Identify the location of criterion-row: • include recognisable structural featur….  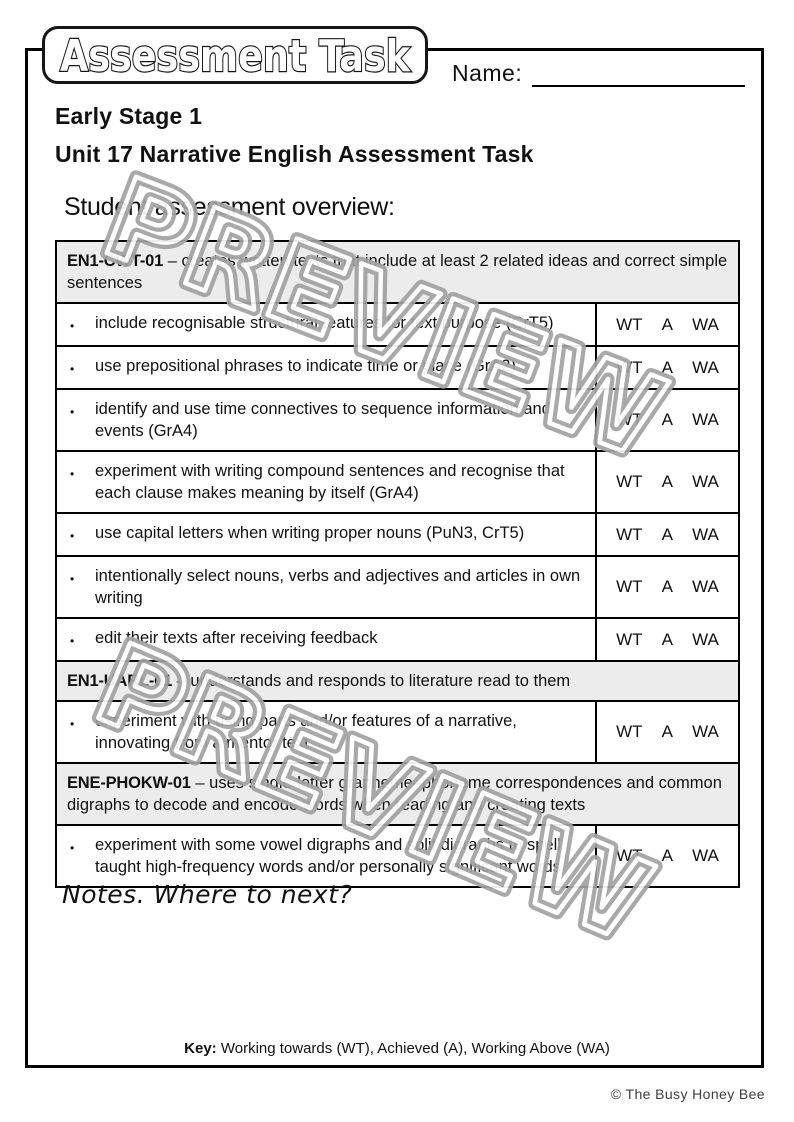
(397, 323).